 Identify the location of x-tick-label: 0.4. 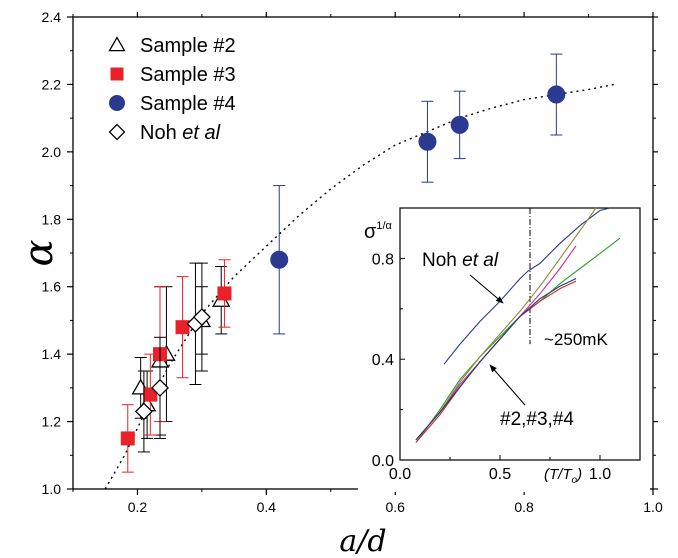
(267, 507).